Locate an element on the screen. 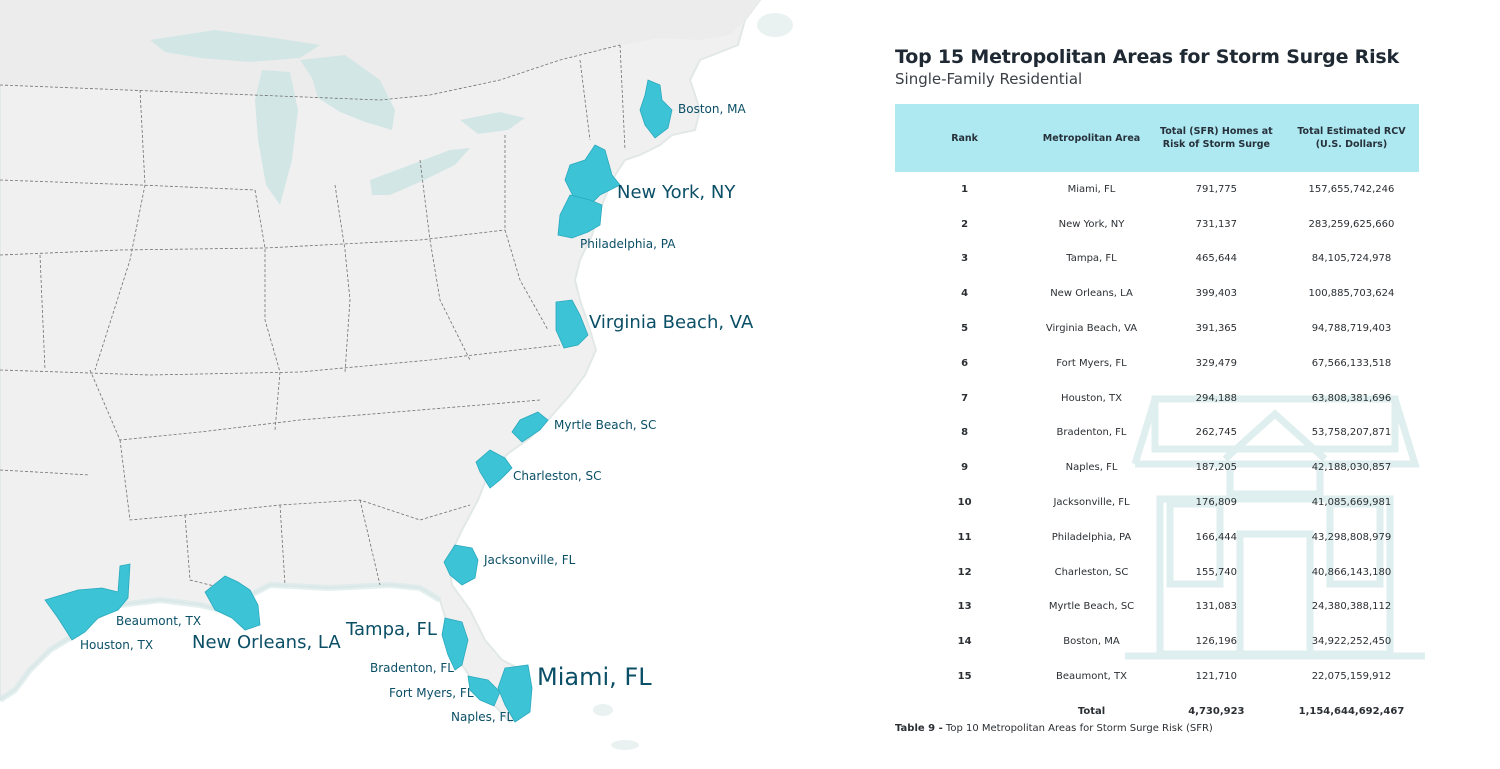 The width and height of the screenshot is (1500, 769). city-label-charleston: Charleston, SC is located at coordinates (557, 476).